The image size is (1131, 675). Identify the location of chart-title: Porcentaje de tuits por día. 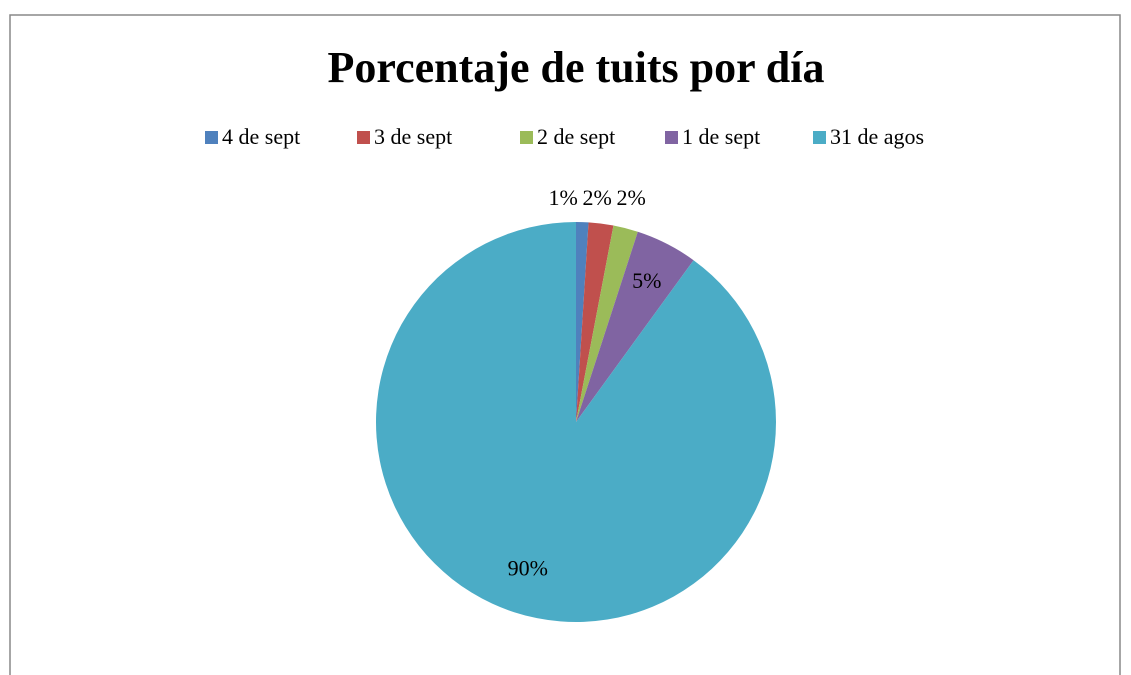
(576, 67).